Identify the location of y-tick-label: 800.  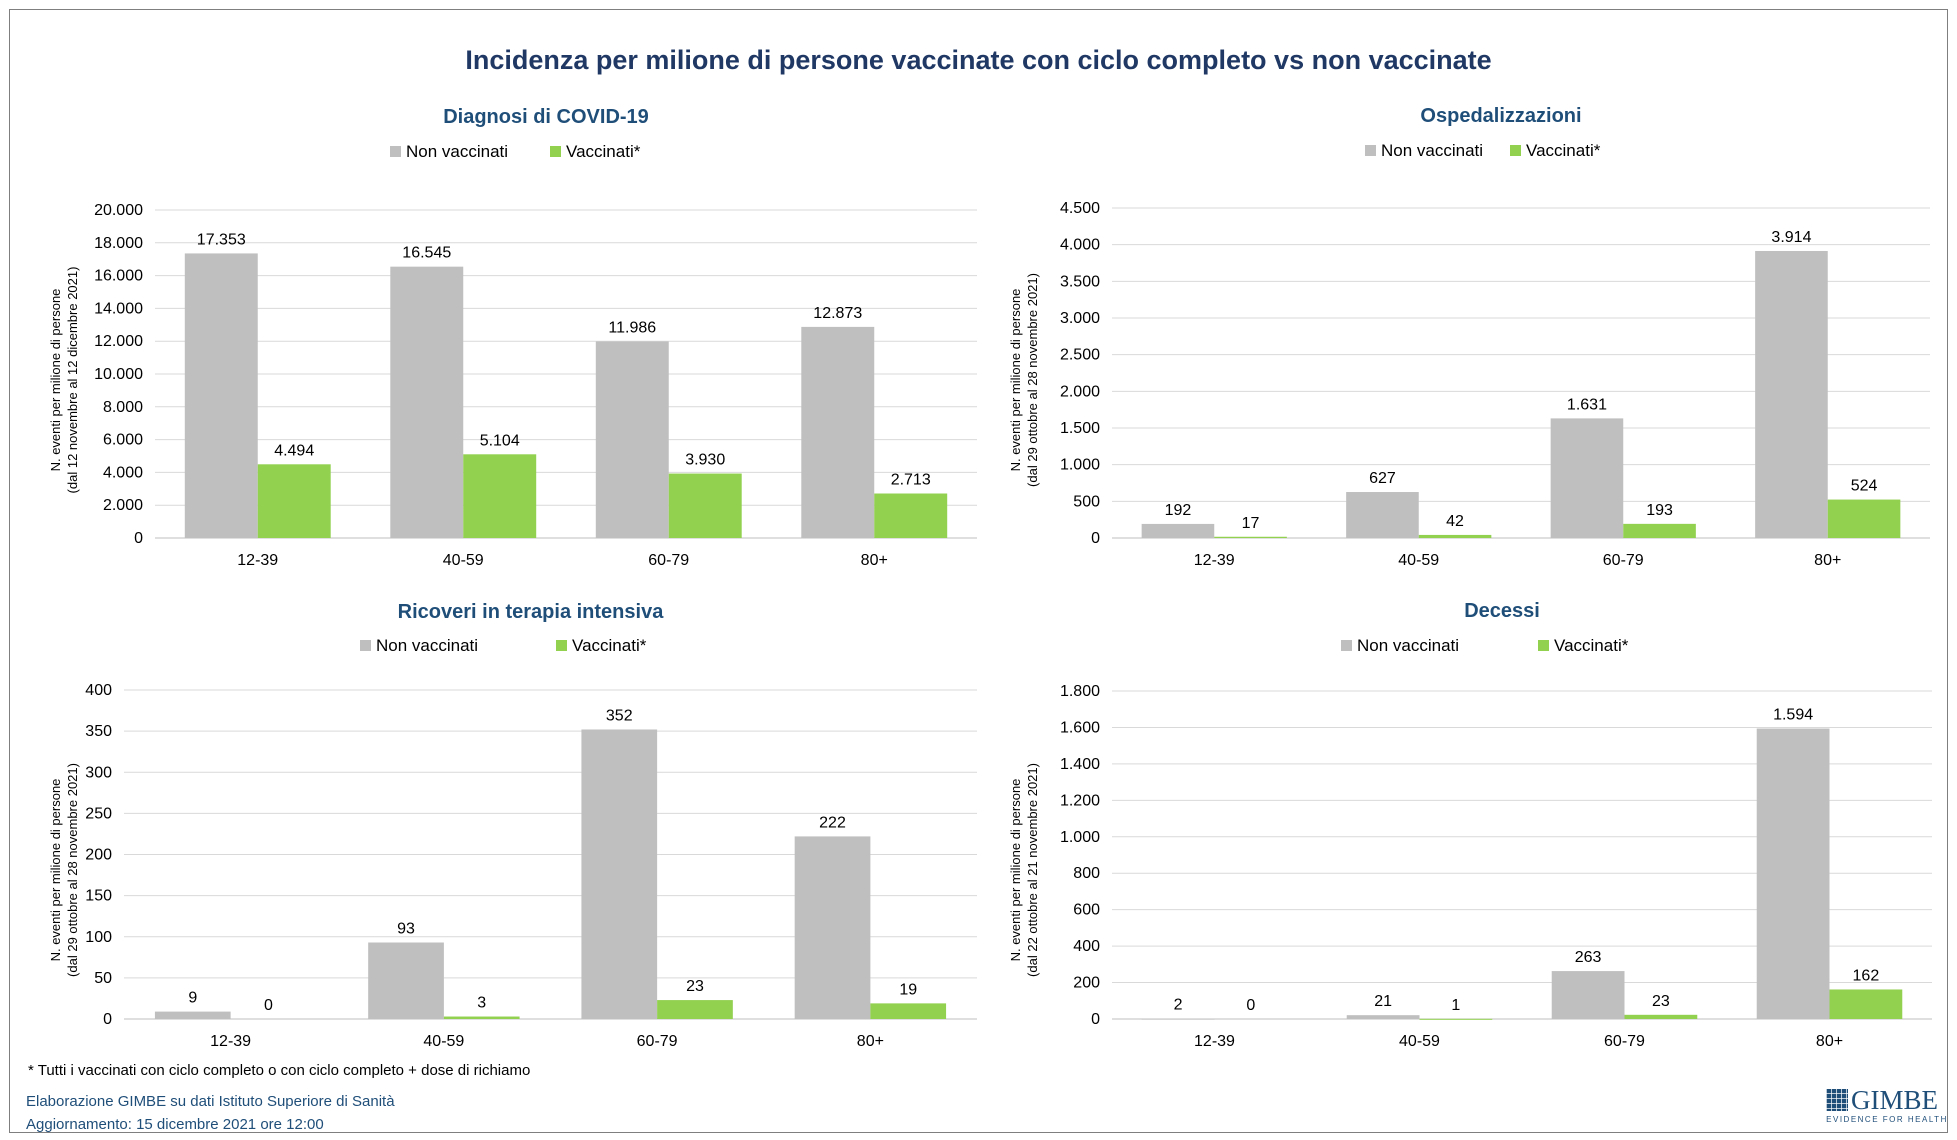
(1086, 873).